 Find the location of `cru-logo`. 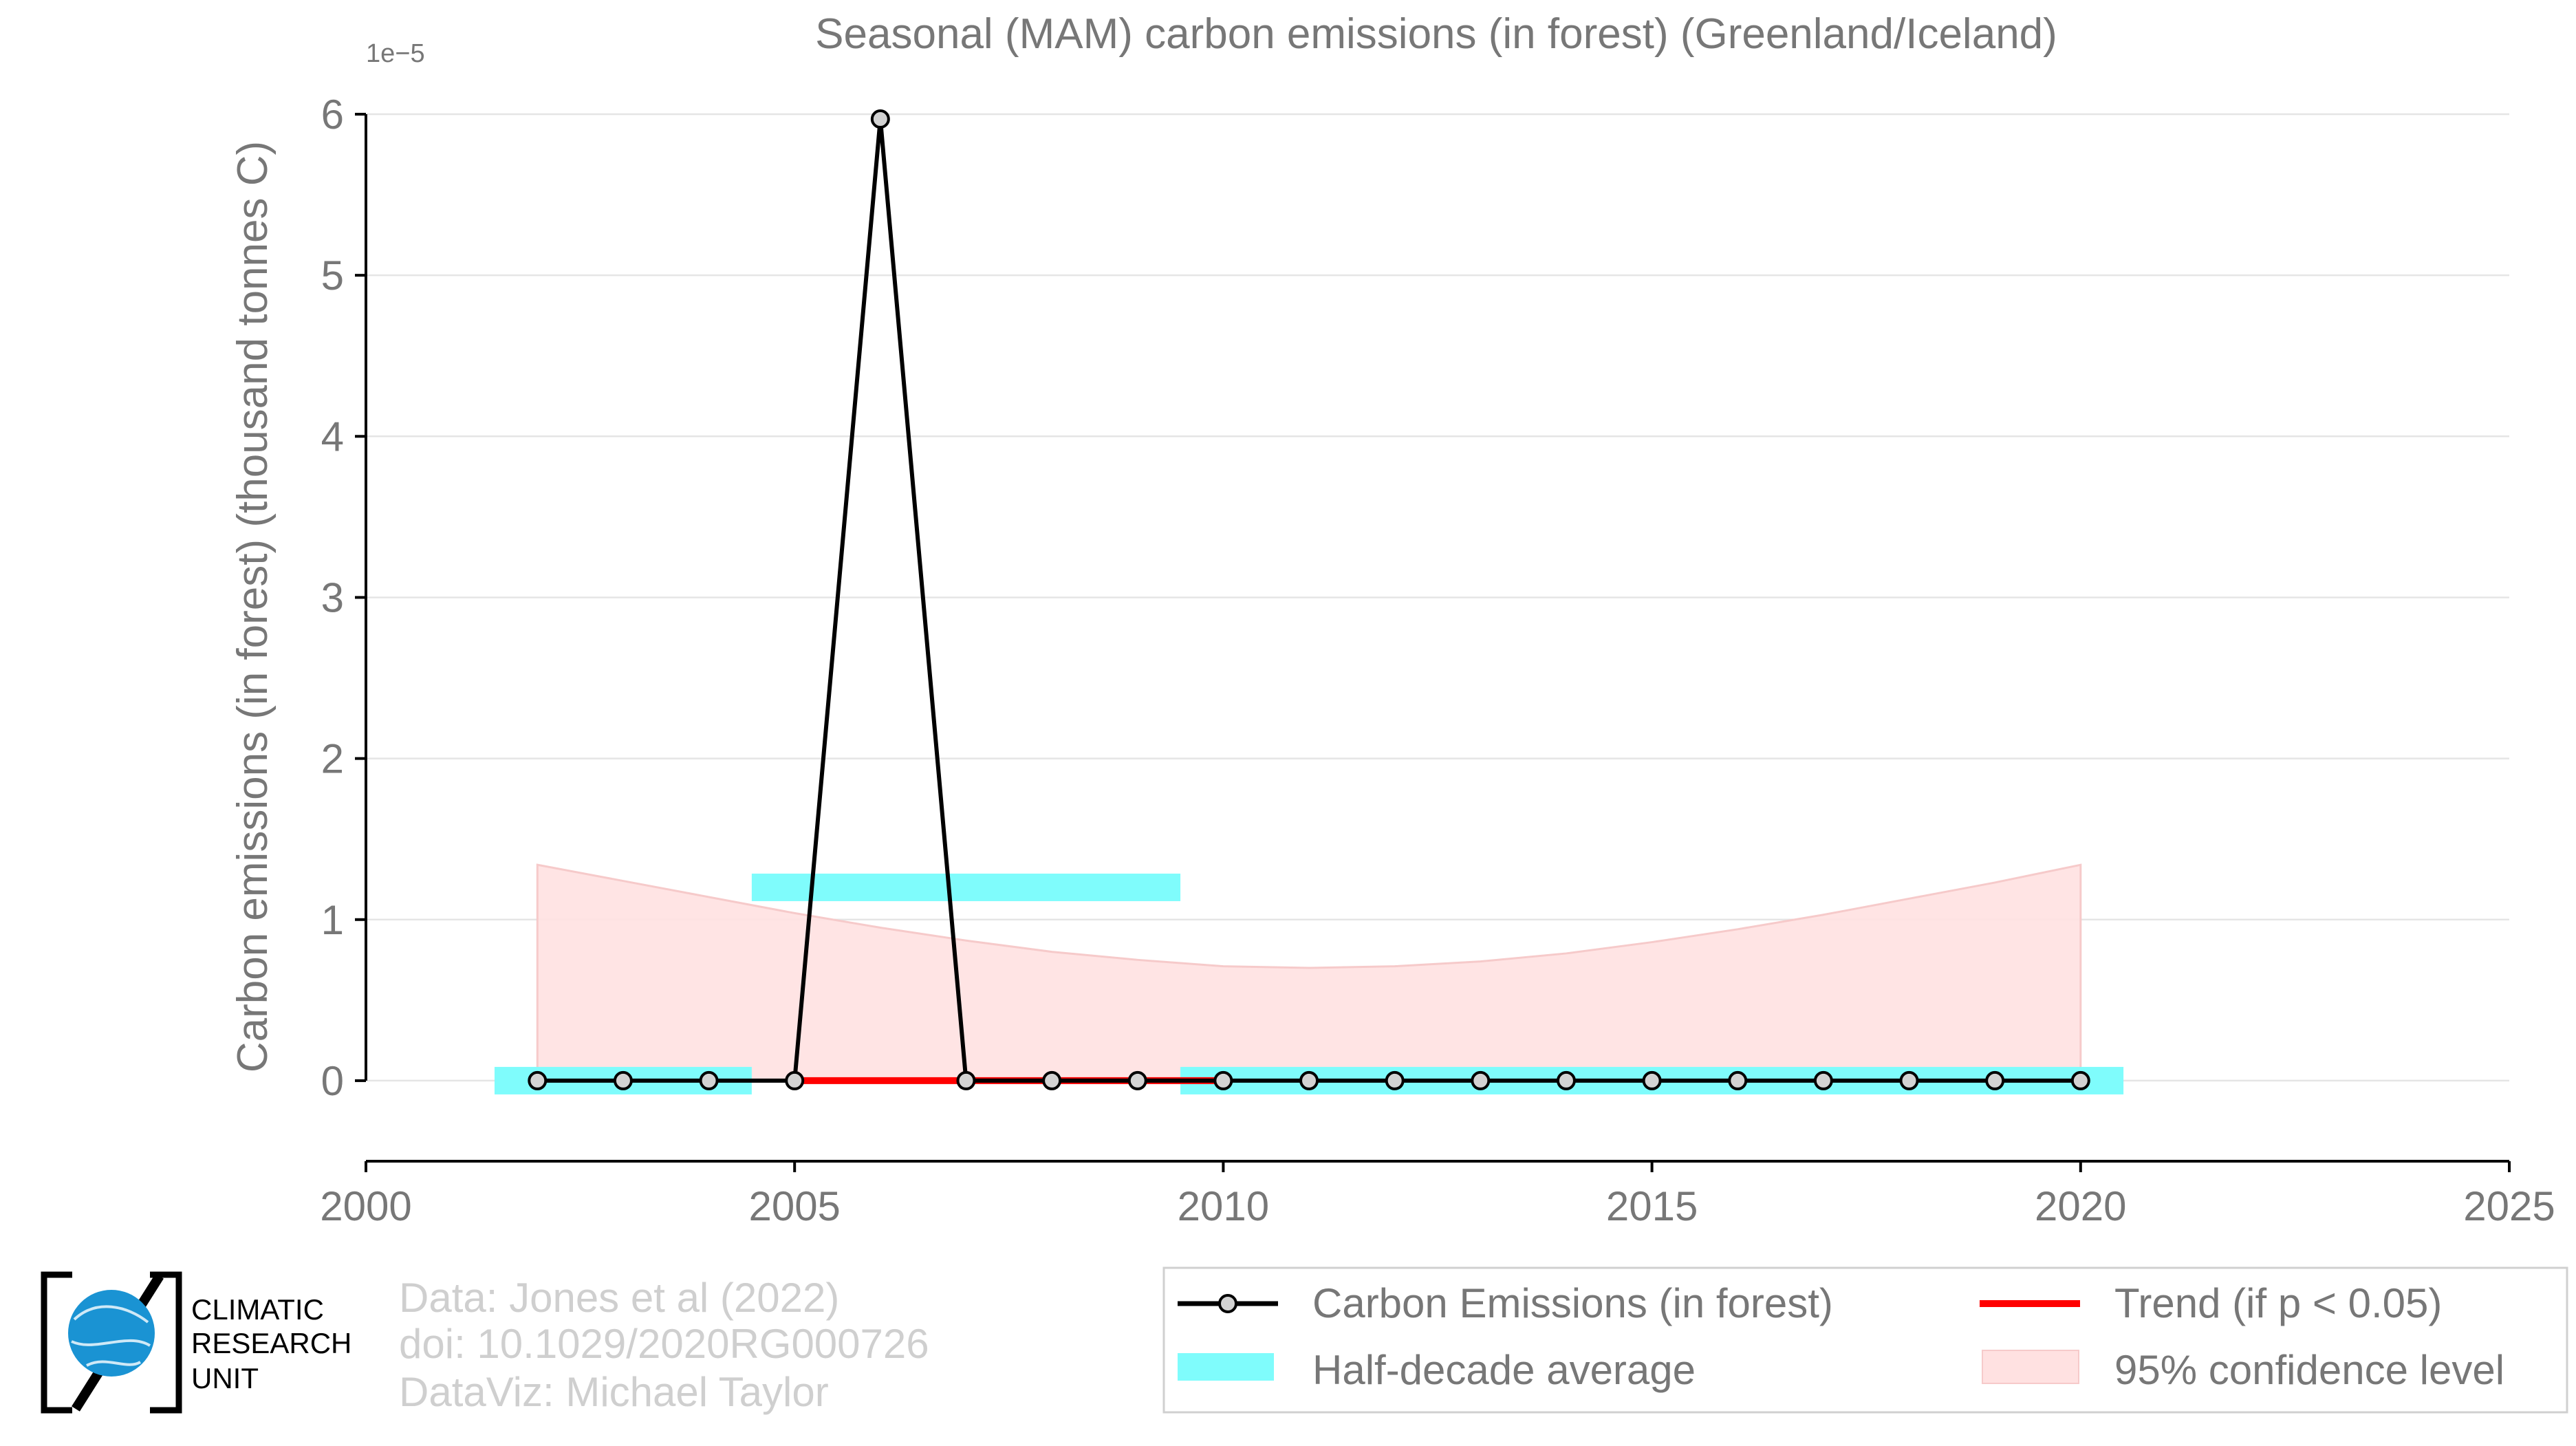

cru-logo is located at coordinates (111, 1342).